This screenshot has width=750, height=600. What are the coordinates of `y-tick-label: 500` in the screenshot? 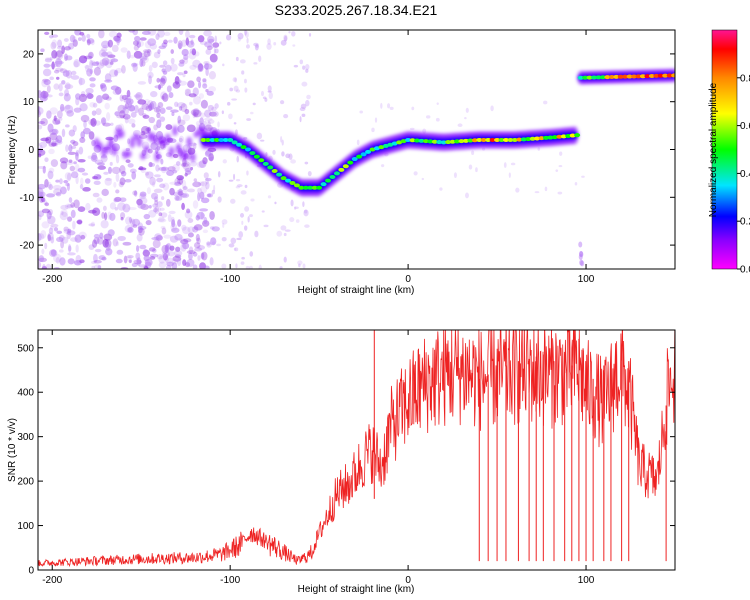 It's located at (25, 348).